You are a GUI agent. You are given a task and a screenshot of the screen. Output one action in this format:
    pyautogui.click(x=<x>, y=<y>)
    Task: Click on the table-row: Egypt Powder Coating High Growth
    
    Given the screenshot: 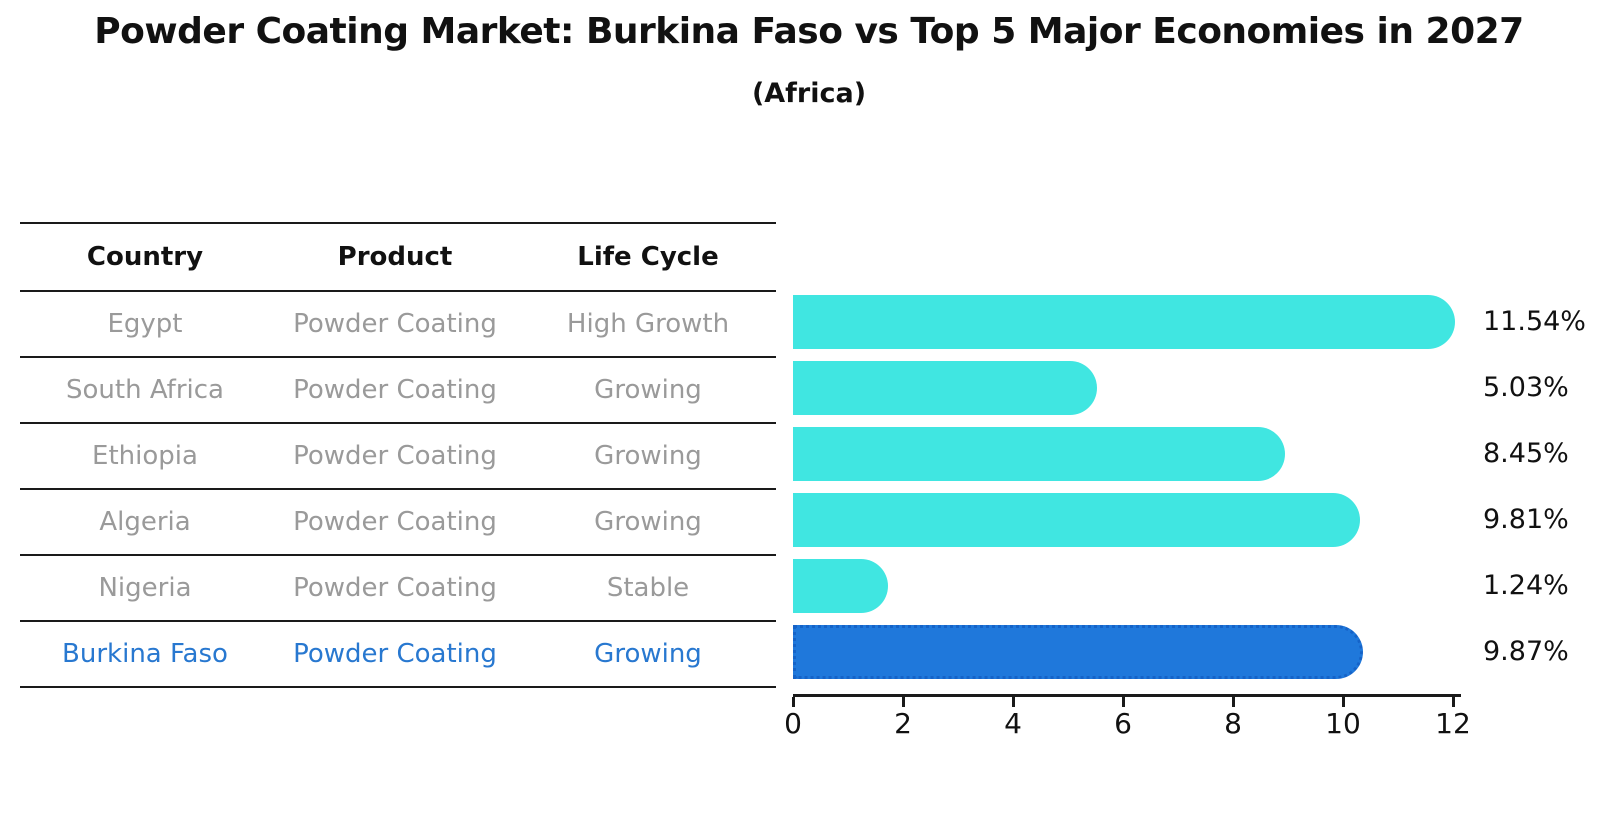 What is the action you would take?
    pyautogui.click(x=398, y=325)
    